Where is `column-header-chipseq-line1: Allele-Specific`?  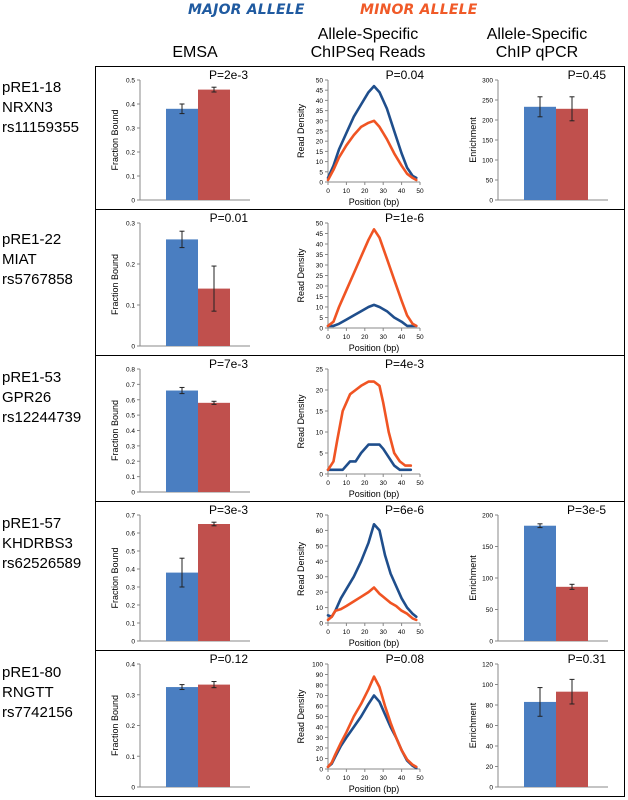 column-header-chipseq-line1: Allele-Specific is located at coordinates (368, 34).